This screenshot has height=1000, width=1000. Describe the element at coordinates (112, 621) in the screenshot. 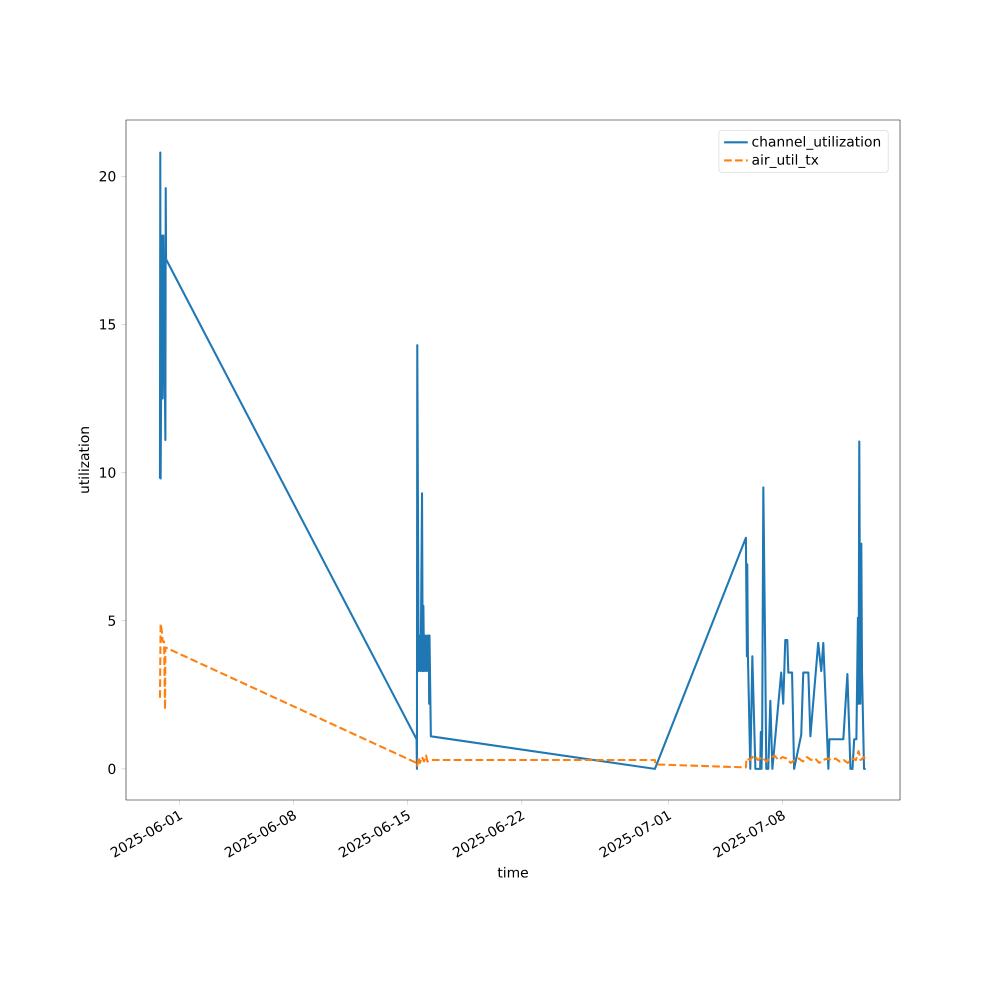

I see `y-tick-label: 5` at that location.